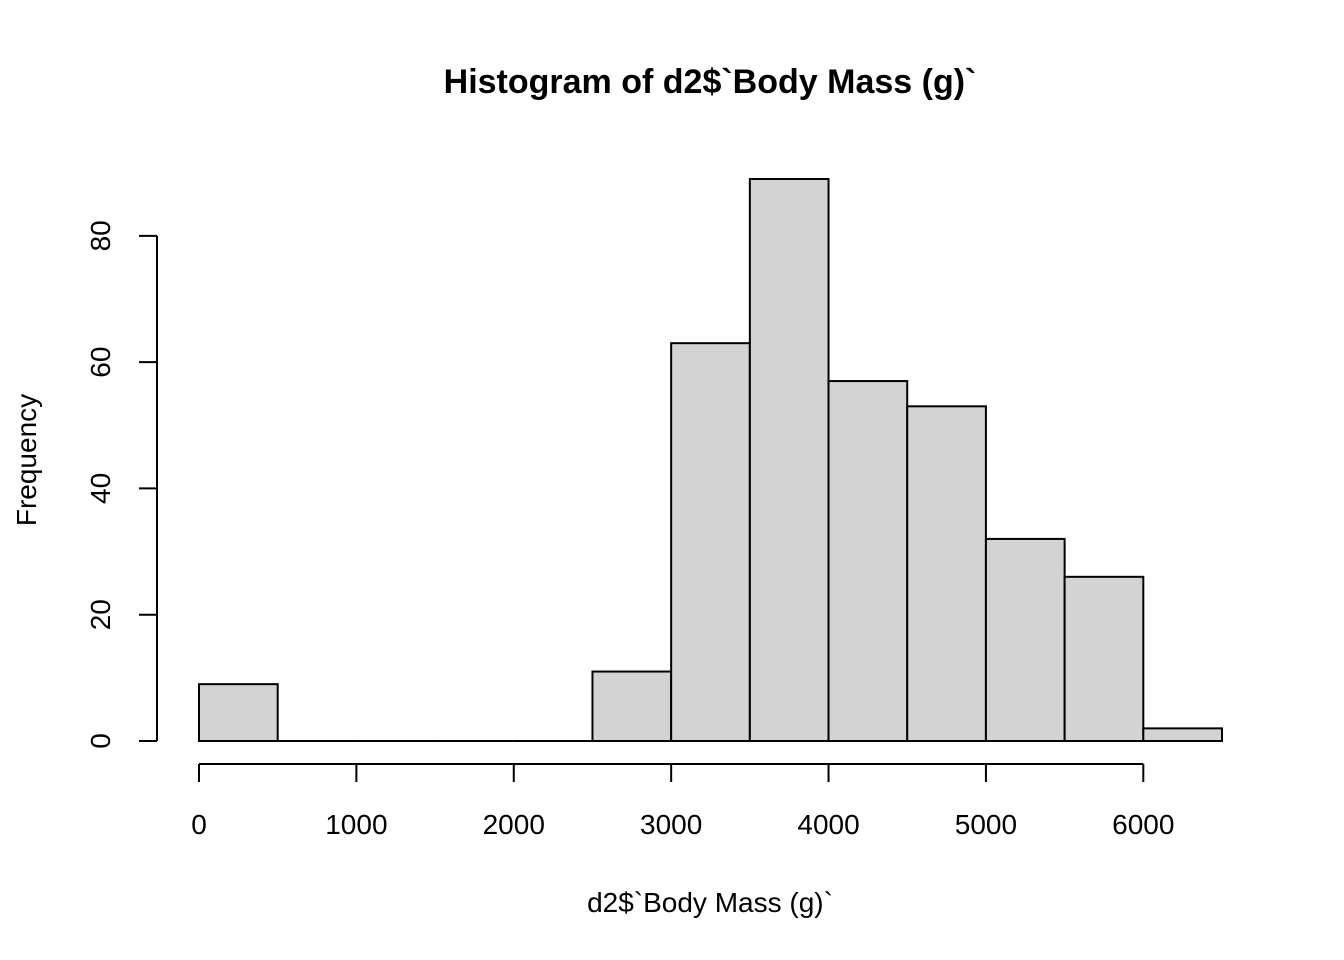 The image size is (1344, 960). Describe the element at coordinates (100, 488) in the screenshot. I see `y-tick-label: 40` at that location.